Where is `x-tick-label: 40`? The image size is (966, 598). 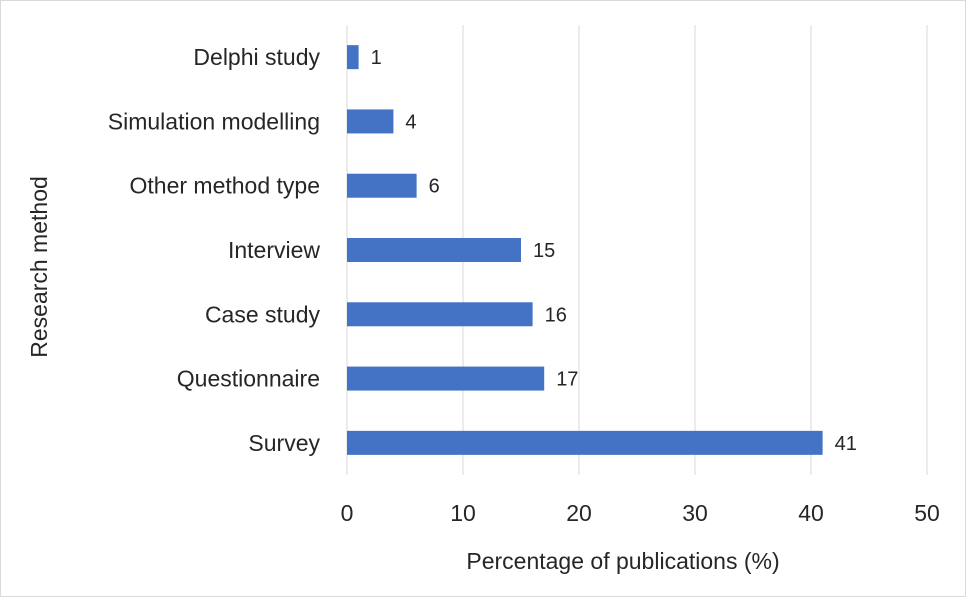 x-tick-label: 40 is located at coordinates (811, 513).